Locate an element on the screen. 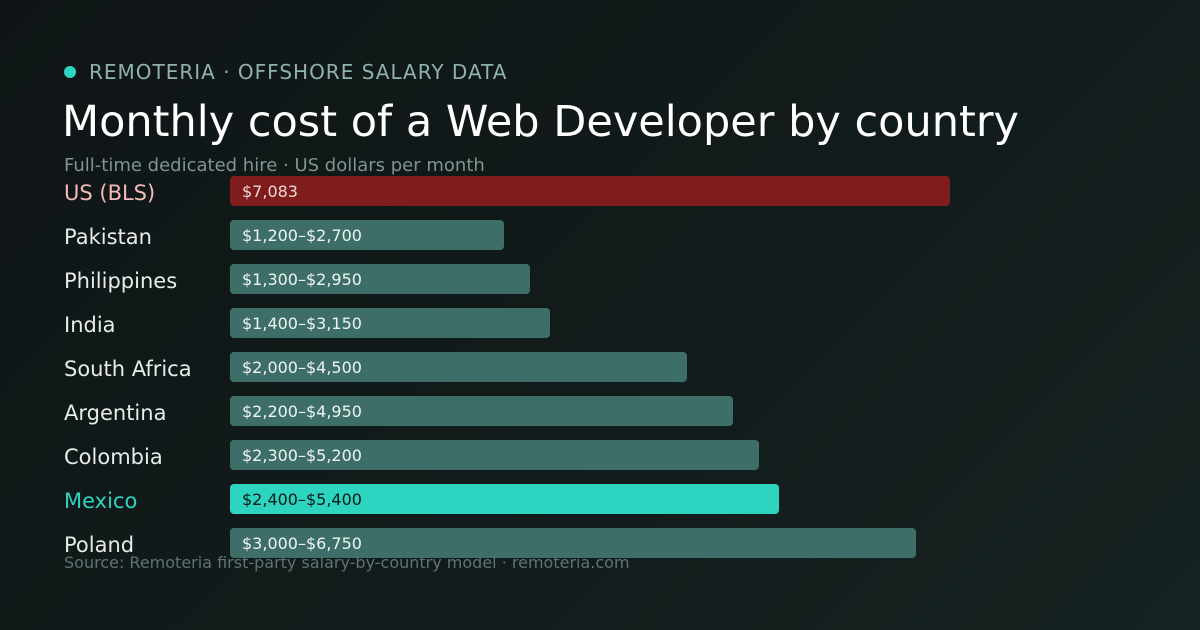 This screenshot has height=630, width=1200. bar-us-bls: $7,083 is located at coordinates (590, 191).